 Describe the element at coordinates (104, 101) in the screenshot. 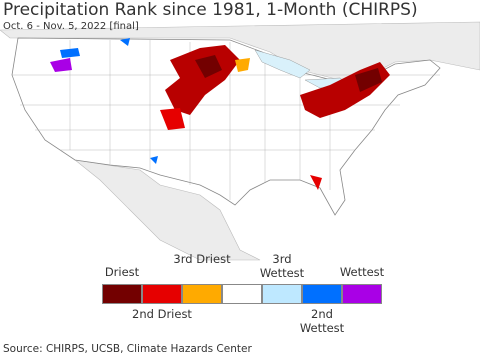

I see `wet-anomalies` at that location.